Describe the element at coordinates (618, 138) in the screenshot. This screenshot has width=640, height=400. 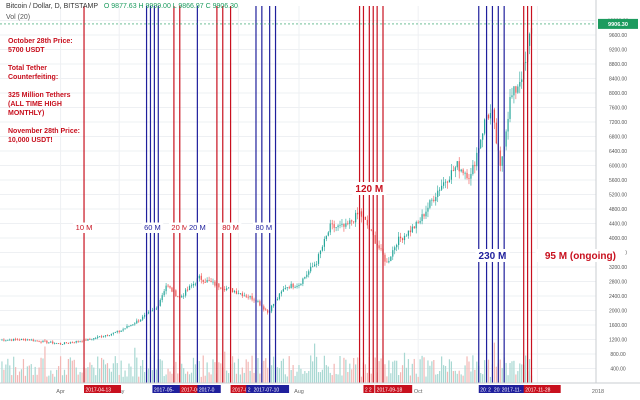
I see `price-tick-label: 6800.00` at that location.